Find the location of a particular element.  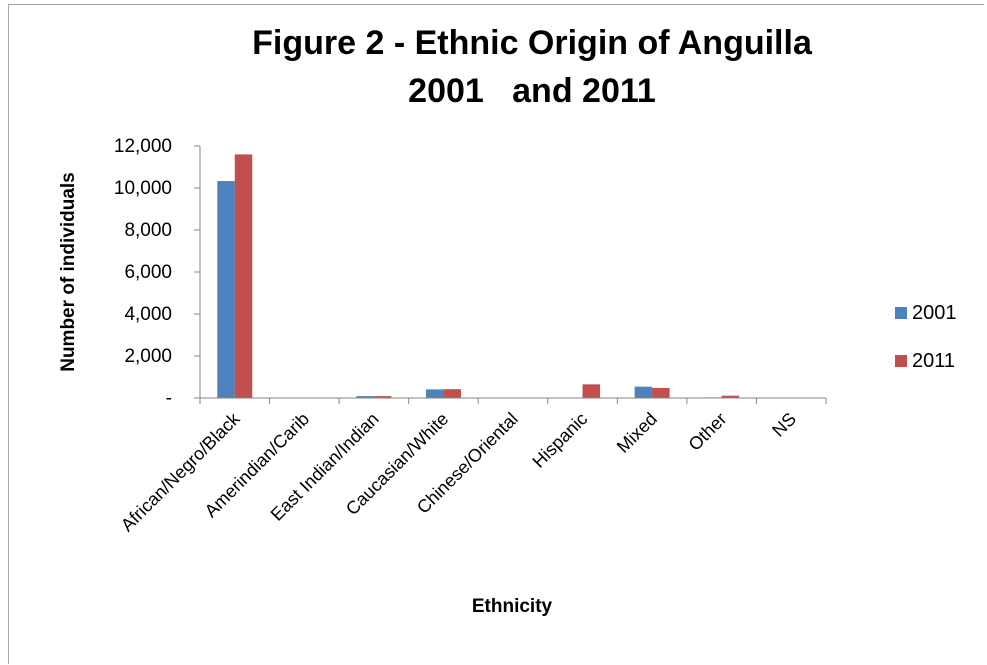

x-category-label: Hispanic is located at coordinates (559, 440).